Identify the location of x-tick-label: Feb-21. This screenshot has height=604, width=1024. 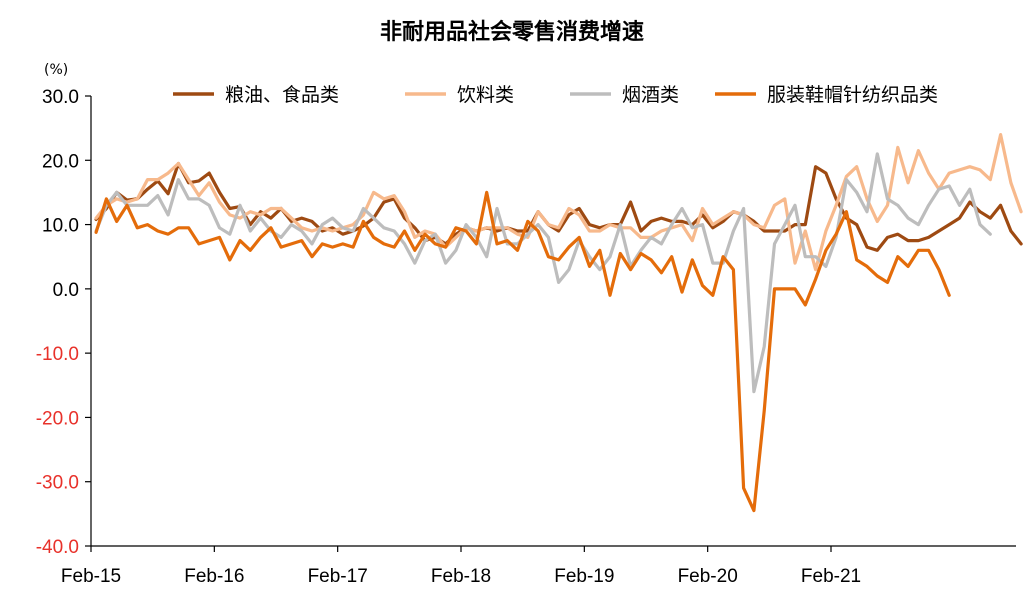
(831, 576).